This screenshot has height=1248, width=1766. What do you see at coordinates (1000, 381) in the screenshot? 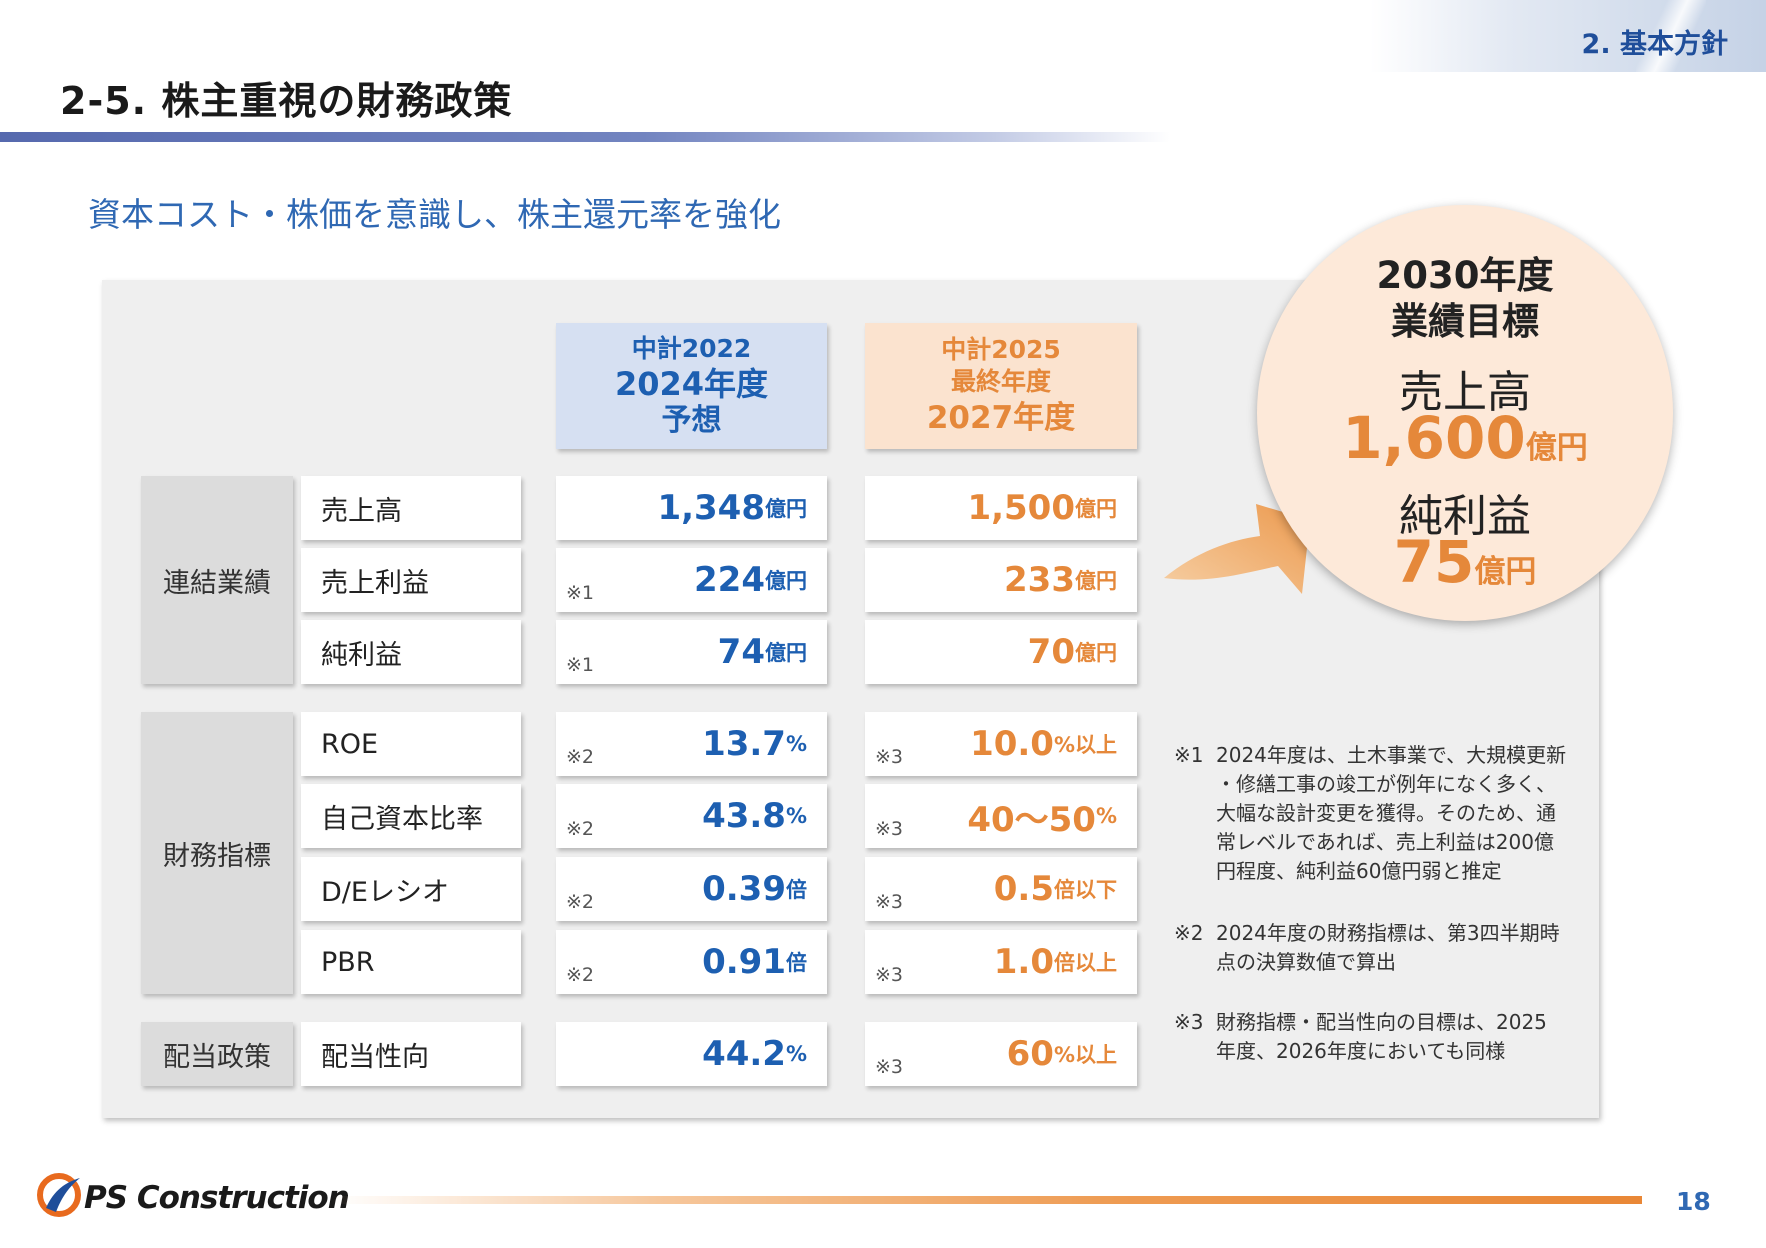
I see `column-header-line: 最終年度` at bounding box center [1000, 381].